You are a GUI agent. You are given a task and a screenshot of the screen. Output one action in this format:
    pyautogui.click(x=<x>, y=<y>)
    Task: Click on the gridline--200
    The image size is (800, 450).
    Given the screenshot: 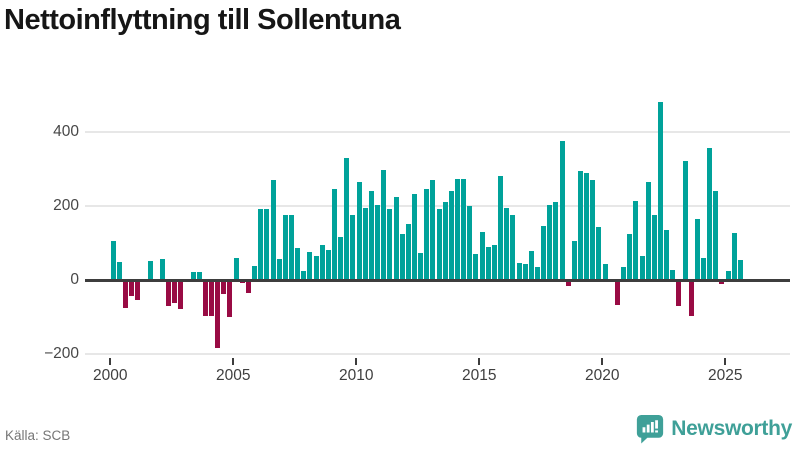 What is the action you would take?
    pyautogui.click(x=437, y=354)
    